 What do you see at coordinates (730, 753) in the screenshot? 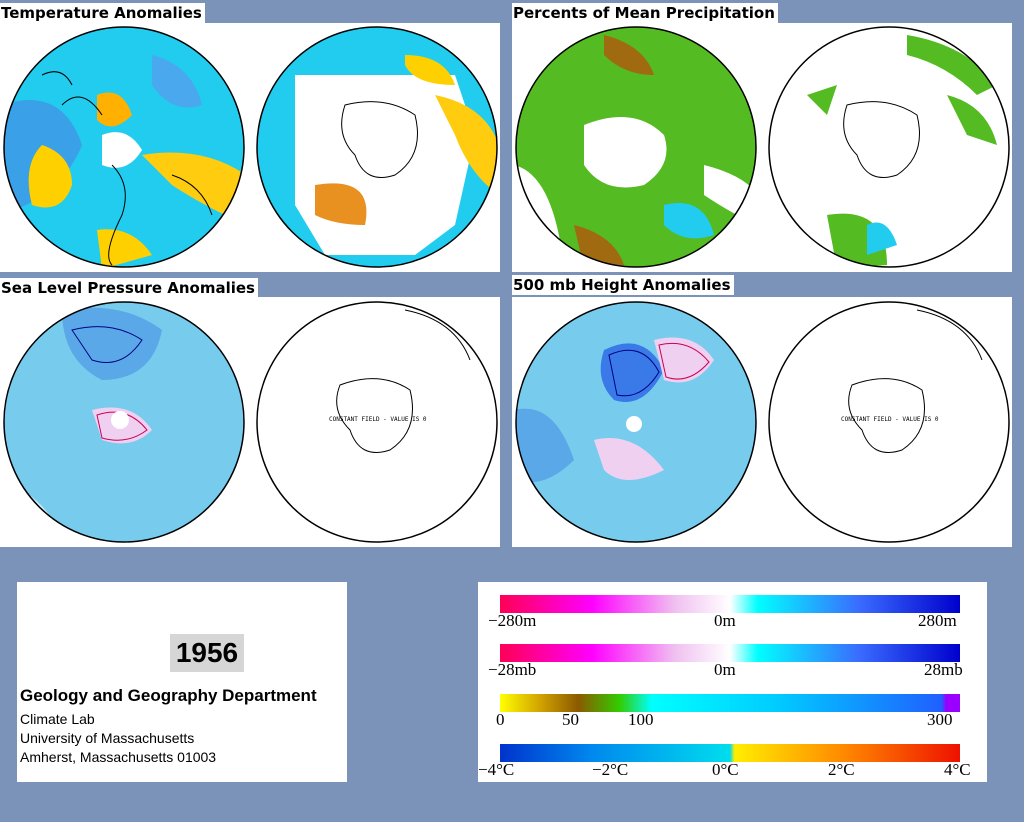
I see `temp-colorbar` at bounding box center [730, 753].